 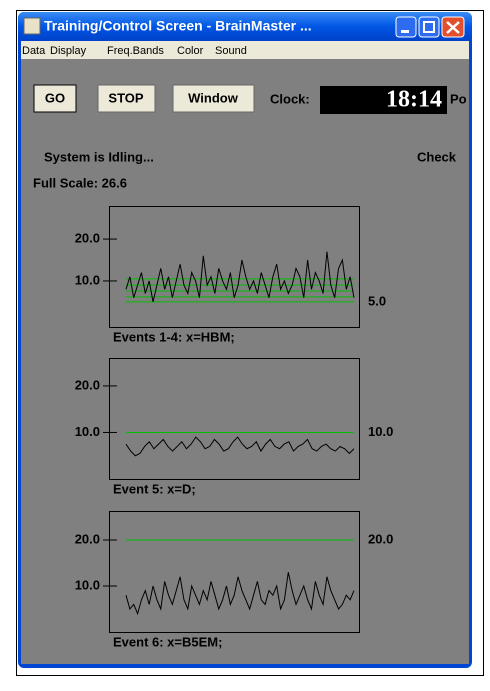 I want to click on title-bar, so click(x=245, y=26).